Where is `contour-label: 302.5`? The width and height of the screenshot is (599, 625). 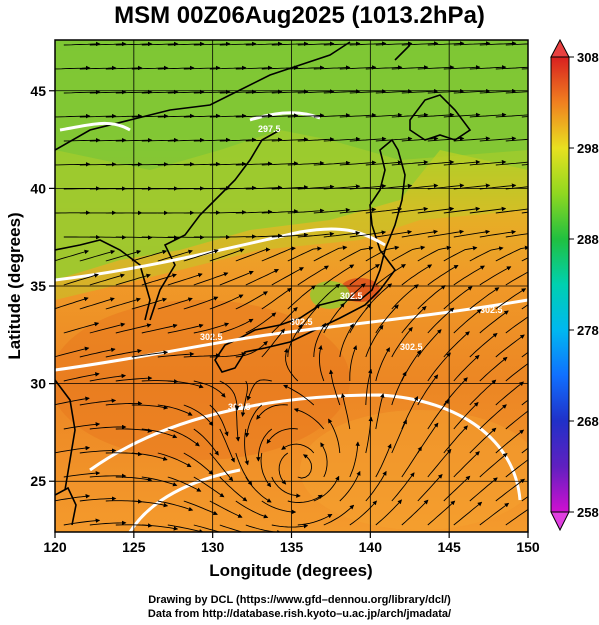 contour-label: 302.5 is located at coordinates (491, 310).